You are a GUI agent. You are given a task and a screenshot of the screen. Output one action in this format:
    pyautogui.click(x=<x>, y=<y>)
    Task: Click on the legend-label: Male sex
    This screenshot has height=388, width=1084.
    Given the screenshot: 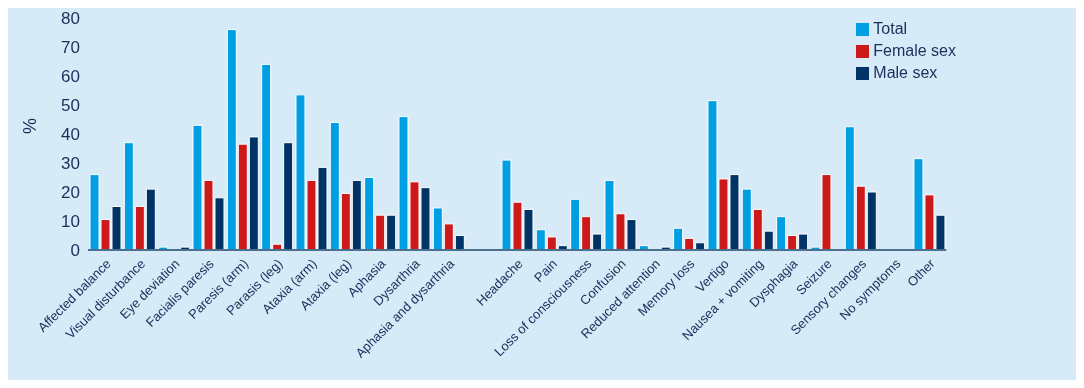 What is the action you would take?
    pyautogui.click(x=905, y=72)
    